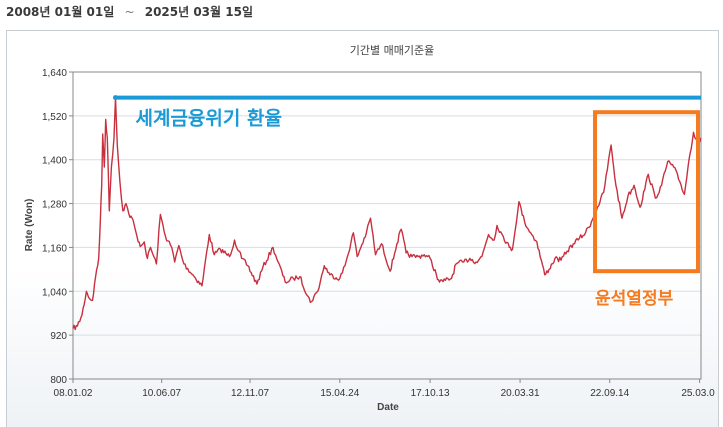  I want to click on y-tick-label: 800, so click(58, 380).